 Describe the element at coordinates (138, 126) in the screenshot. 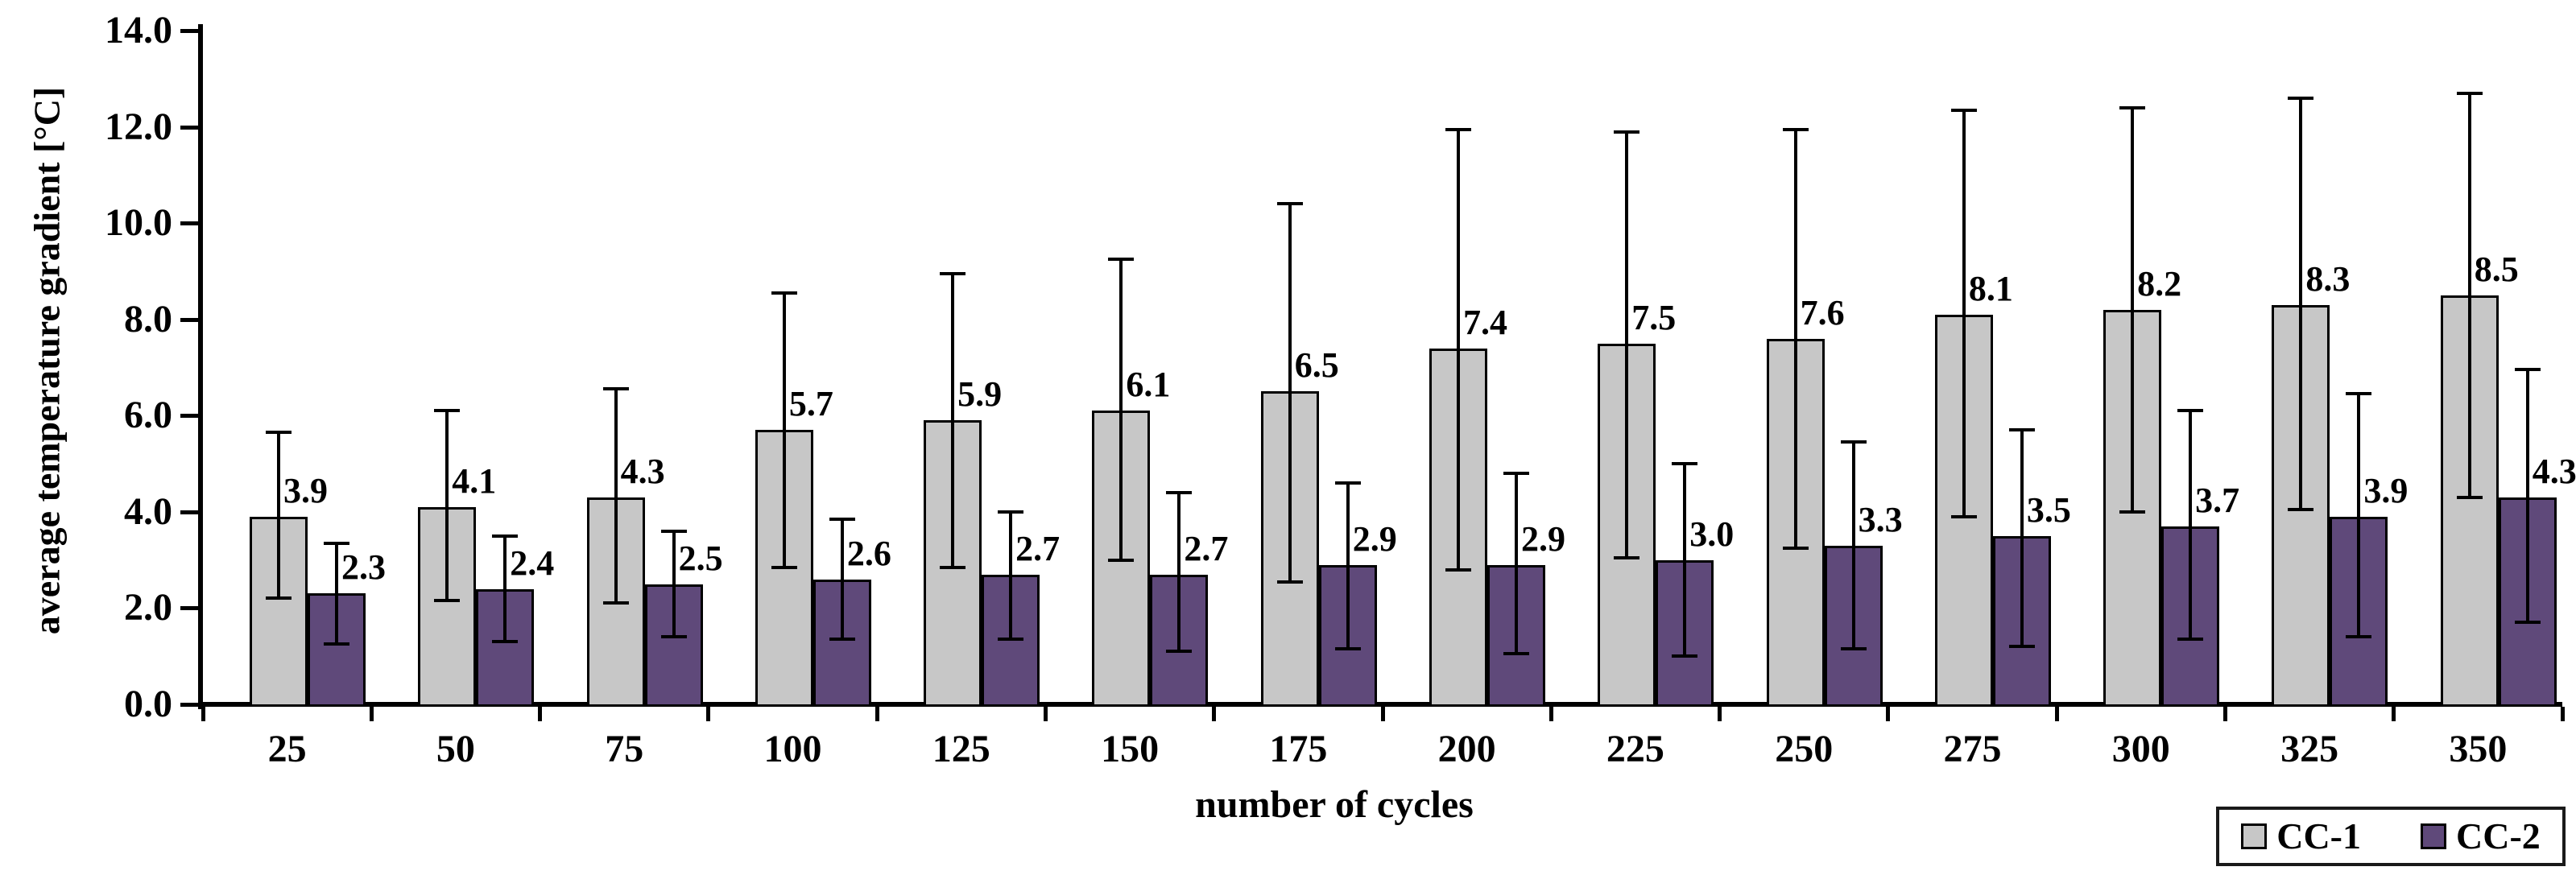

I see `y-tick-label: 12.0` at that location.